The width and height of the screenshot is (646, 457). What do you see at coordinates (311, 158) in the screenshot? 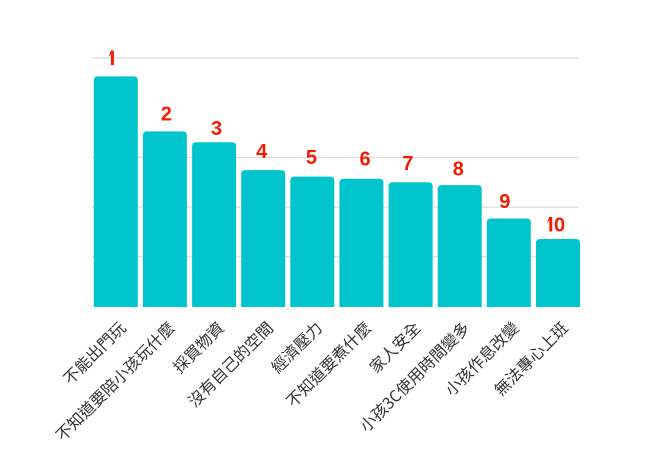
I see `svg-text: 5` at bounding box center [311, 158].